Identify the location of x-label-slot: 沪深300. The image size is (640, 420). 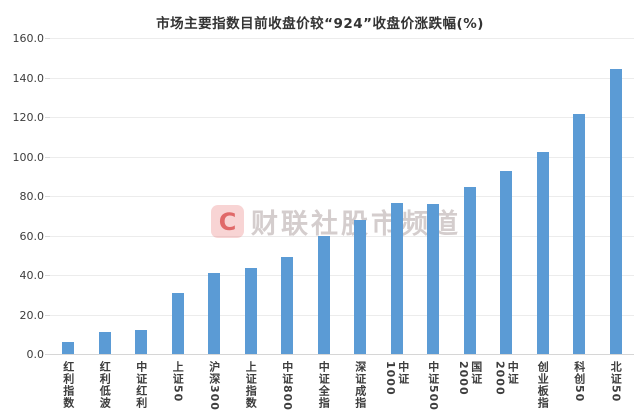
(214, 390).